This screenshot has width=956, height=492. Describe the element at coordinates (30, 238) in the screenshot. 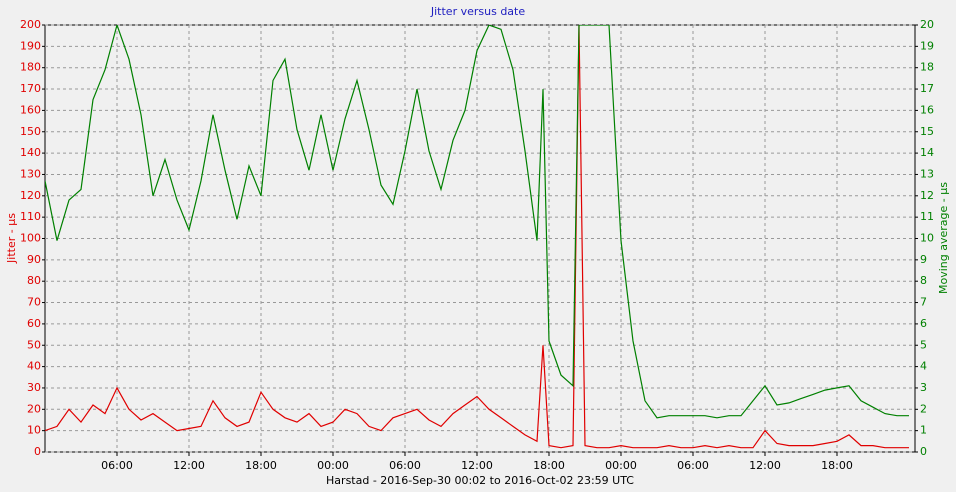

I see `y-tick-label: 100` at that location.